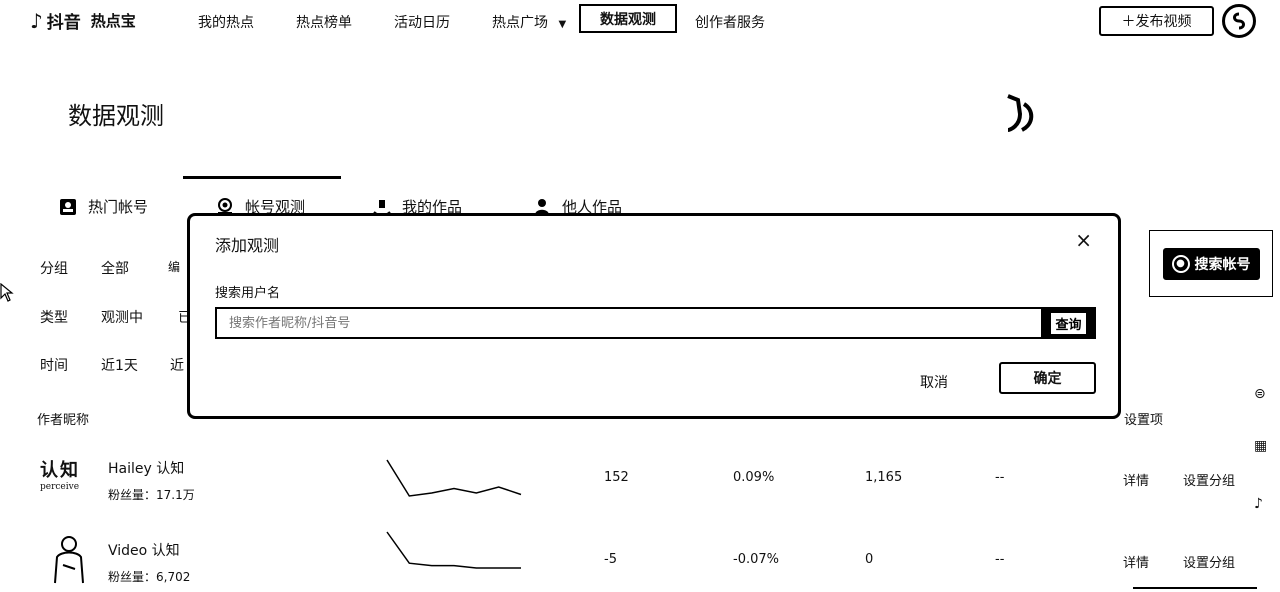 The image size is (1280, 592). I want to click on cancel-button: 取消, so click(934, 383).